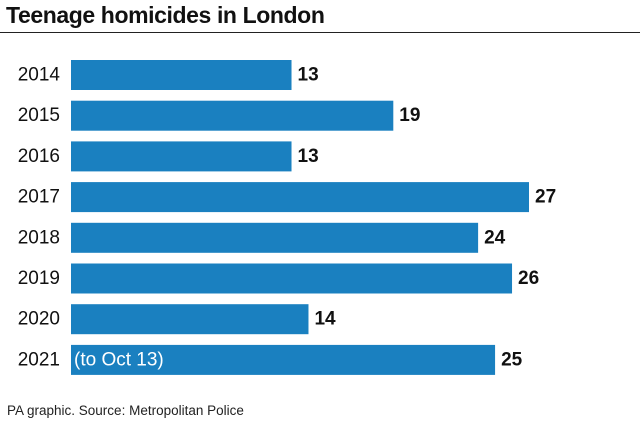 This screenshot has height=425, width=640. What do you see at coordinates (39, 115) in the screenshot?
I see `category-label: 2015` at bounding box center [39, 115].